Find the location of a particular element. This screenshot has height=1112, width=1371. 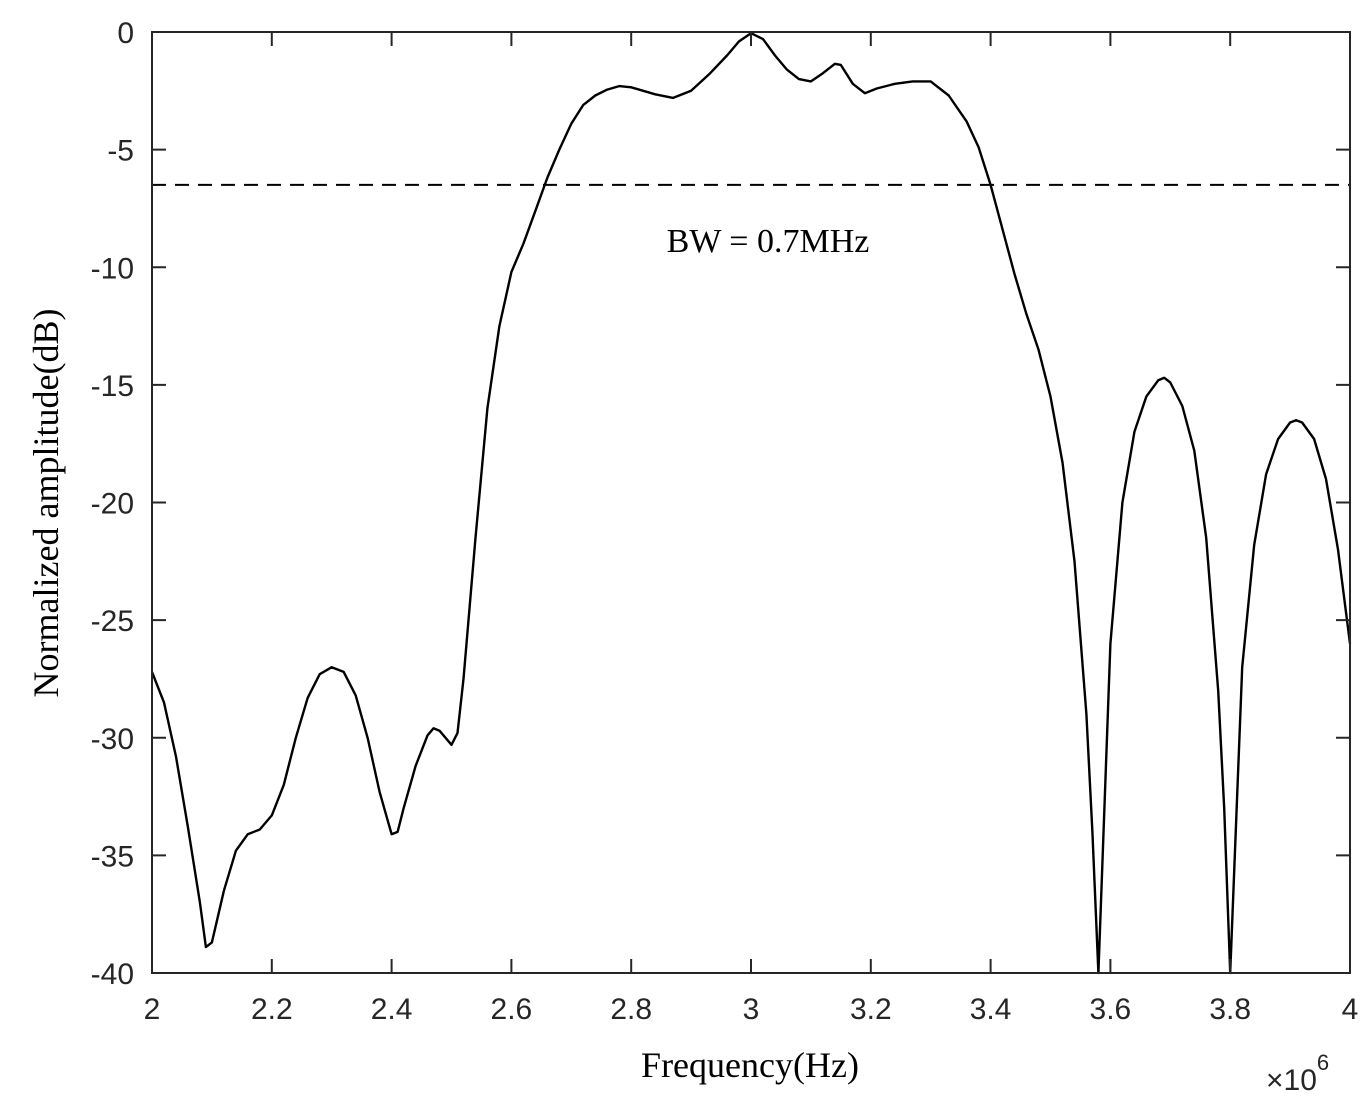

x-tick-label-4: 2.8 is located at coordinates (631, 1009).